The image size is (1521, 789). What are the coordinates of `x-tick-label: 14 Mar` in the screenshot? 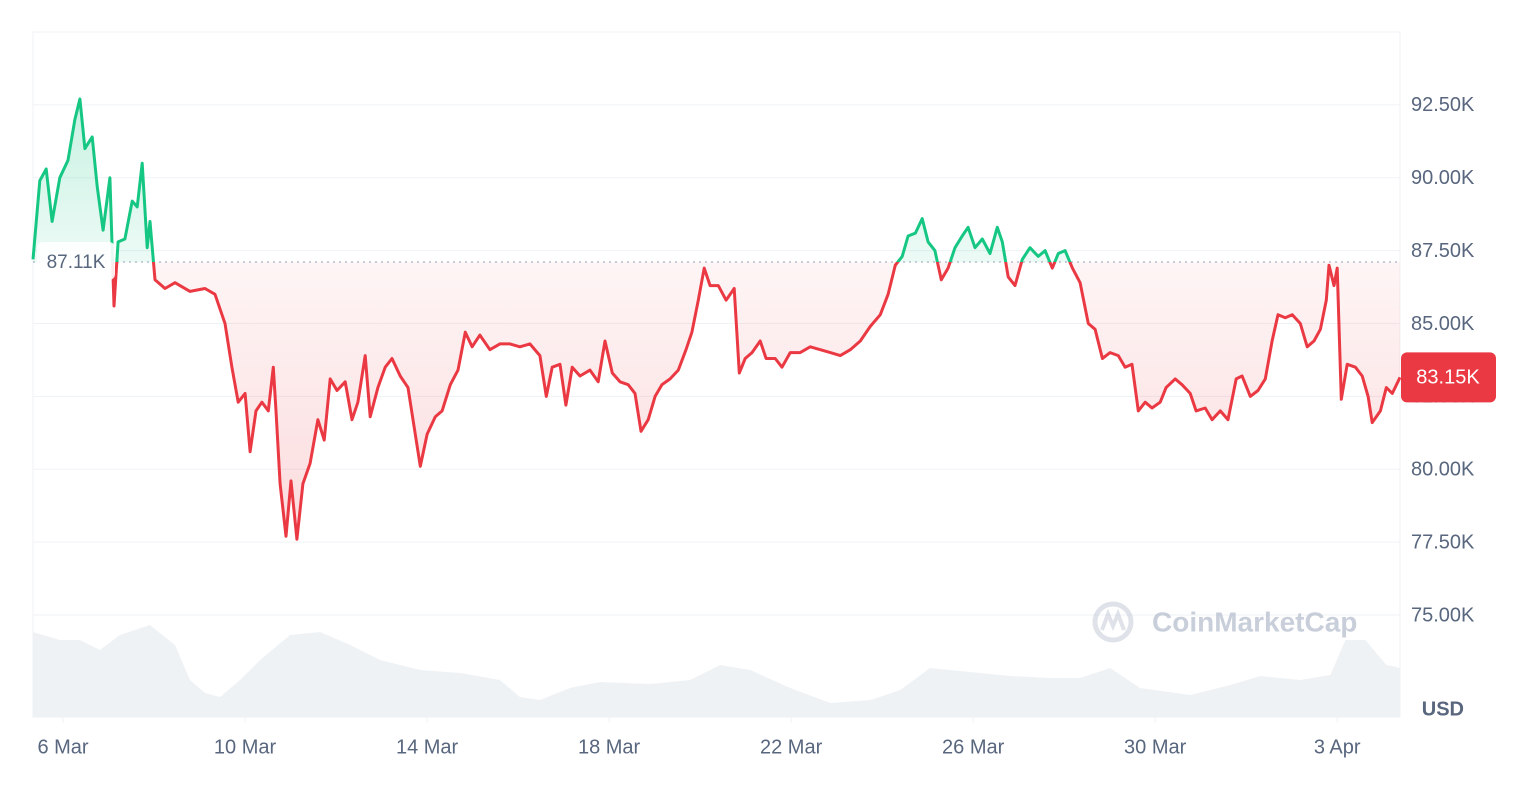 It's located at (427, 747).